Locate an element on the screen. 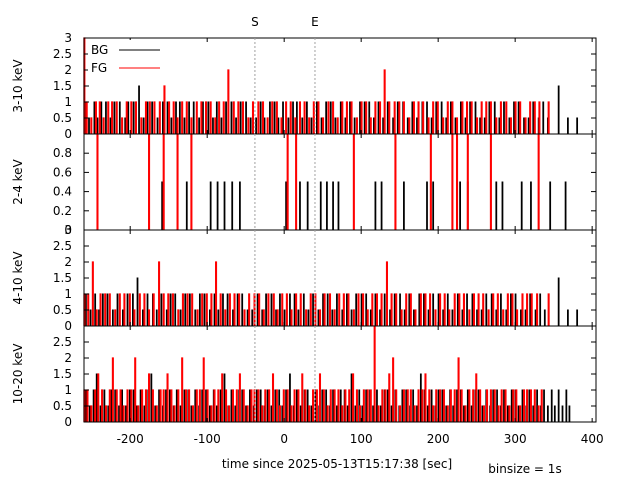 Image resolution: width=640 pixels, height=485 pixels. legend-label-bg: BG is located at coordinates (99, 50).